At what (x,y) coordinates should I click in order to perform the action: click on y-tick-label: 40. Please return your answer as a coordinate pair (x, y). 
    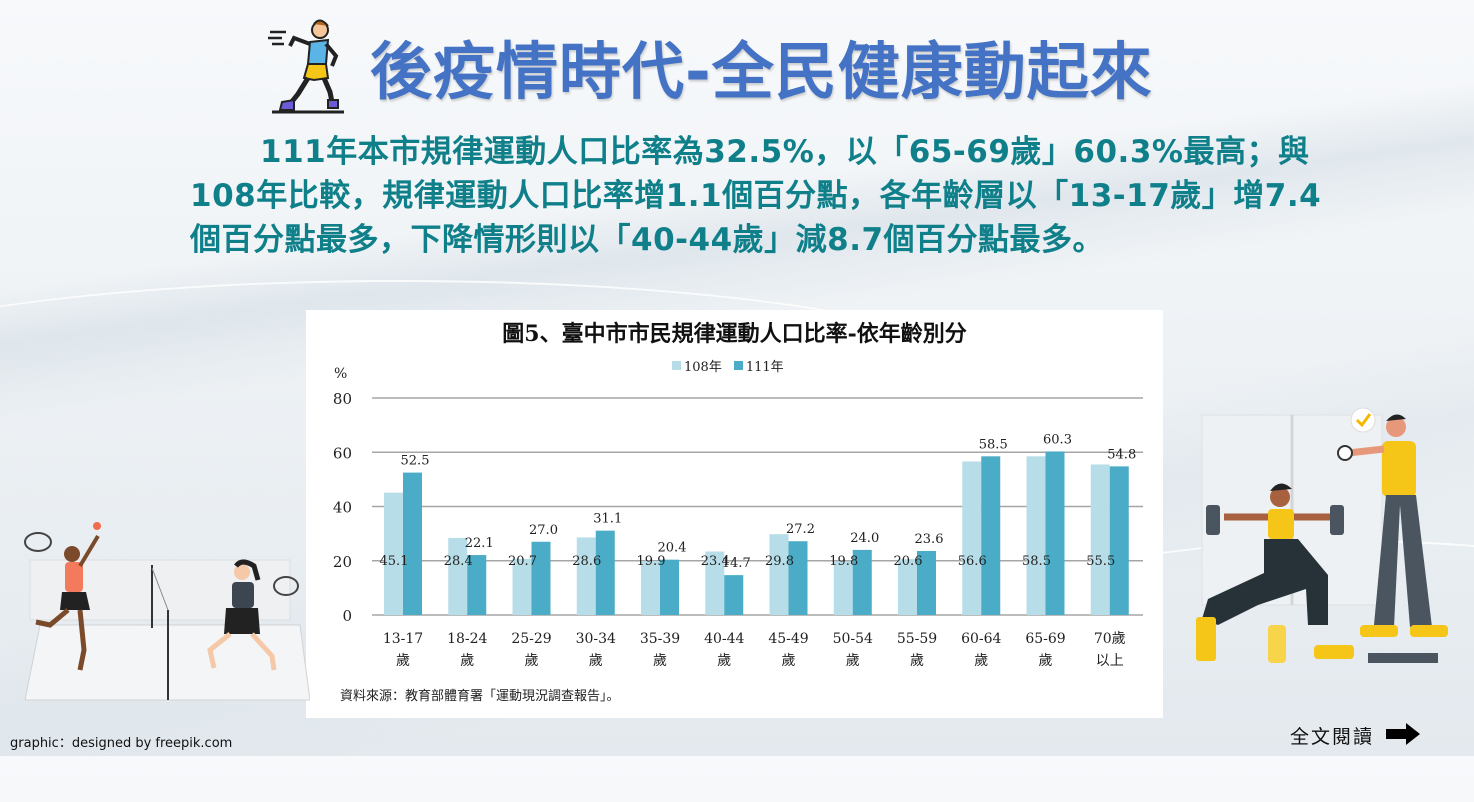
    Looking at the image, I should click on (342, 508).